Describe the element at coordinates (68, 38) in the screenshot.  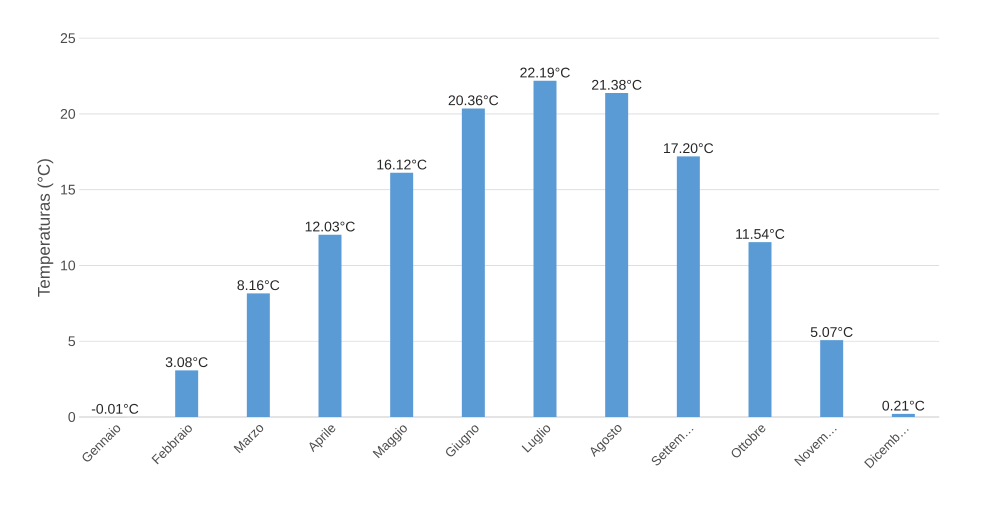
I see `y-tick-label: 25` at that location.